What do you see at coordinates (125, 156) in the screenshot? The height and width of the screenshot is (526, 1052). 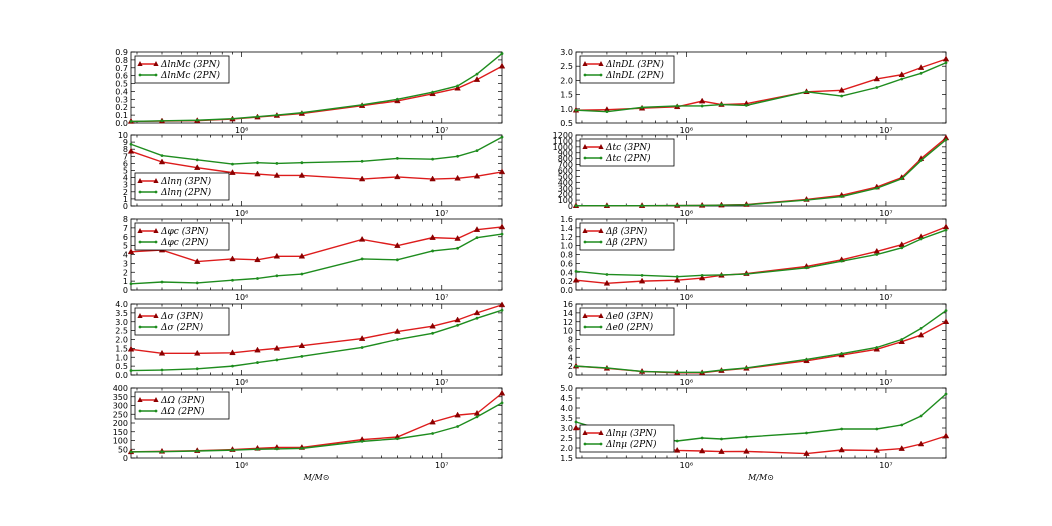 I see `y-tick-label: 7` at bounding box center [125, 156].